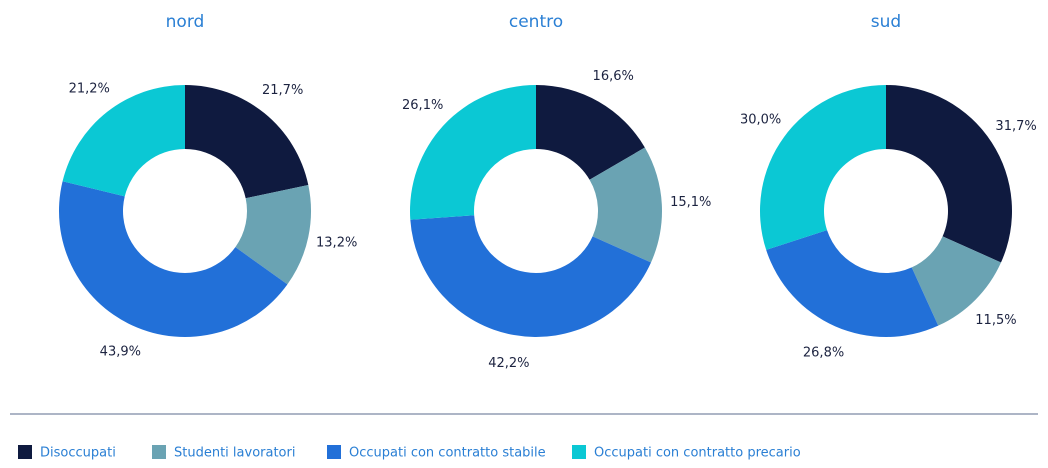 This screenshot has width=1048, height=468. I want to click on legend-label: Occupati con contratto stabile, so click(447, 453).